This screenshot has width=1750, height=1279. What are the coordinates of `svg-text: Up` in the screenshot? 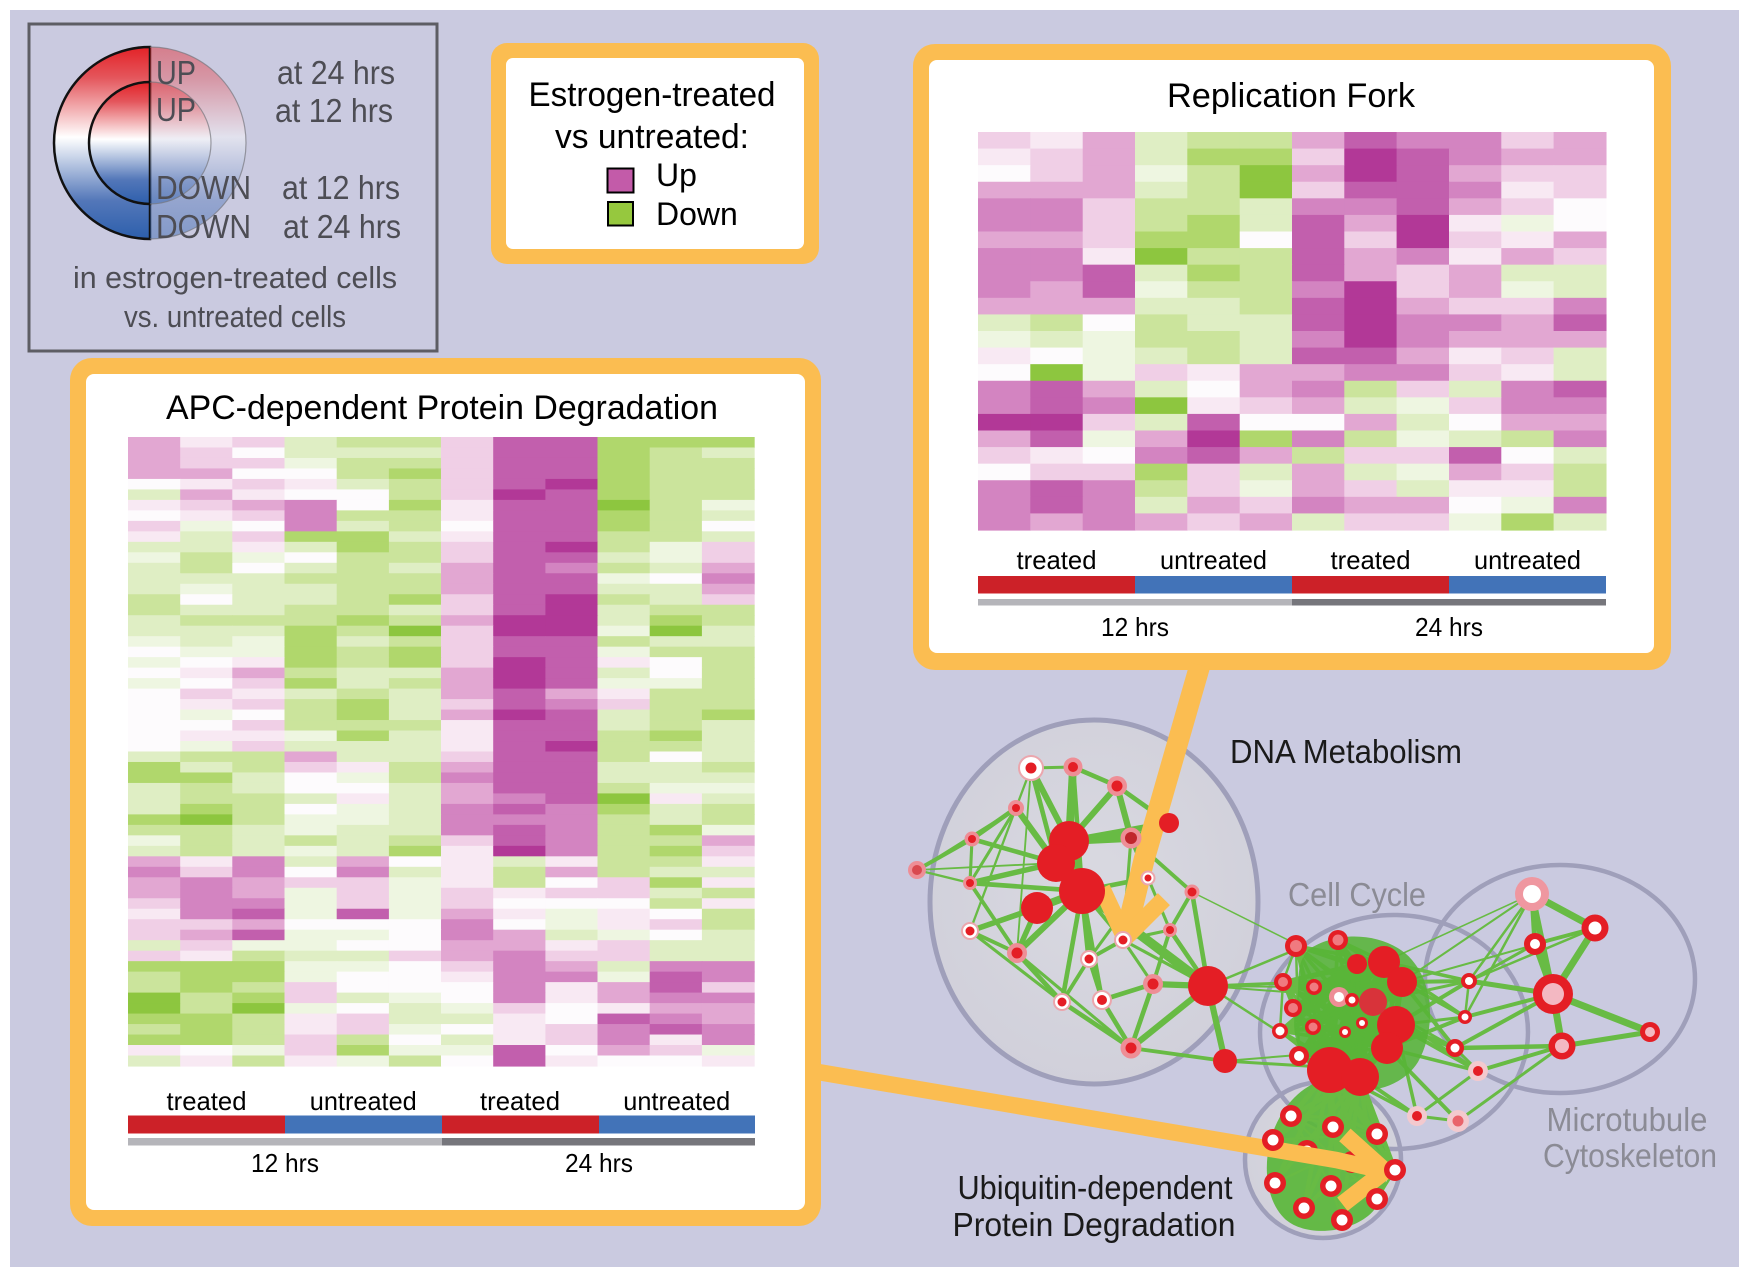 It's located at (676, 175).